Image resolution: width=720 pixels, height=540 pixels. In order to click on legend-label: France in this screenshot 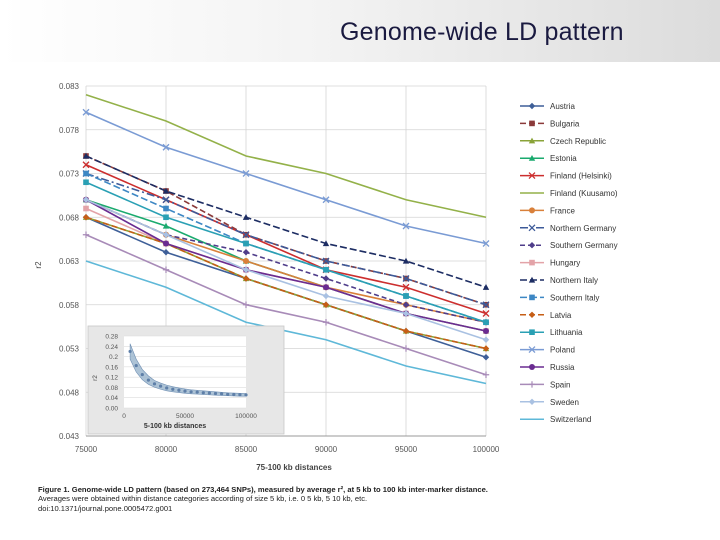, I will do `click(562, 210)`.